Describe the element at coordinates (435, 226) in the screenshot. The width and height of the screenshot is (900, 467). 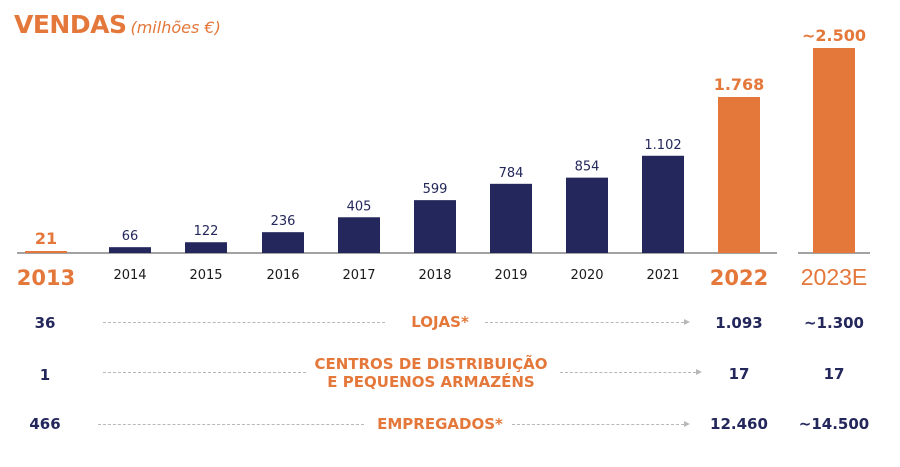
I see `bar-2018` at that location.